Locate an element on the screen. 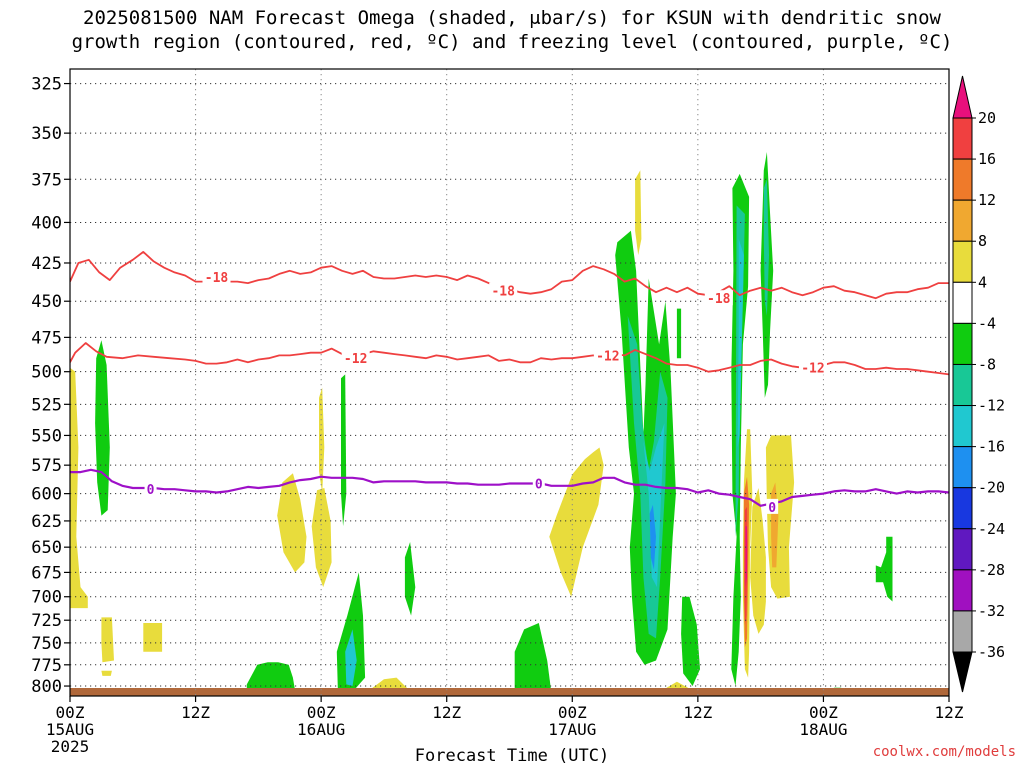  y-tick-label: 425 is located at coordinates (46, 264).